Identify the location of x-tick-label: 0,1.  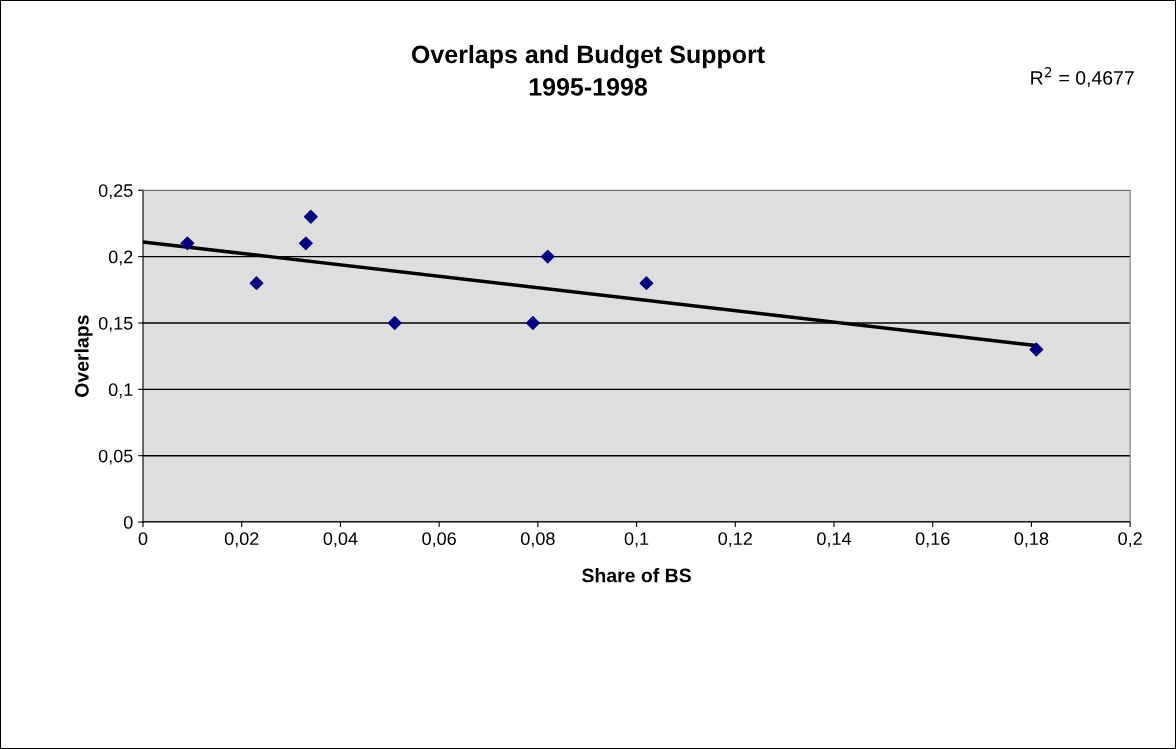
(636, 540).